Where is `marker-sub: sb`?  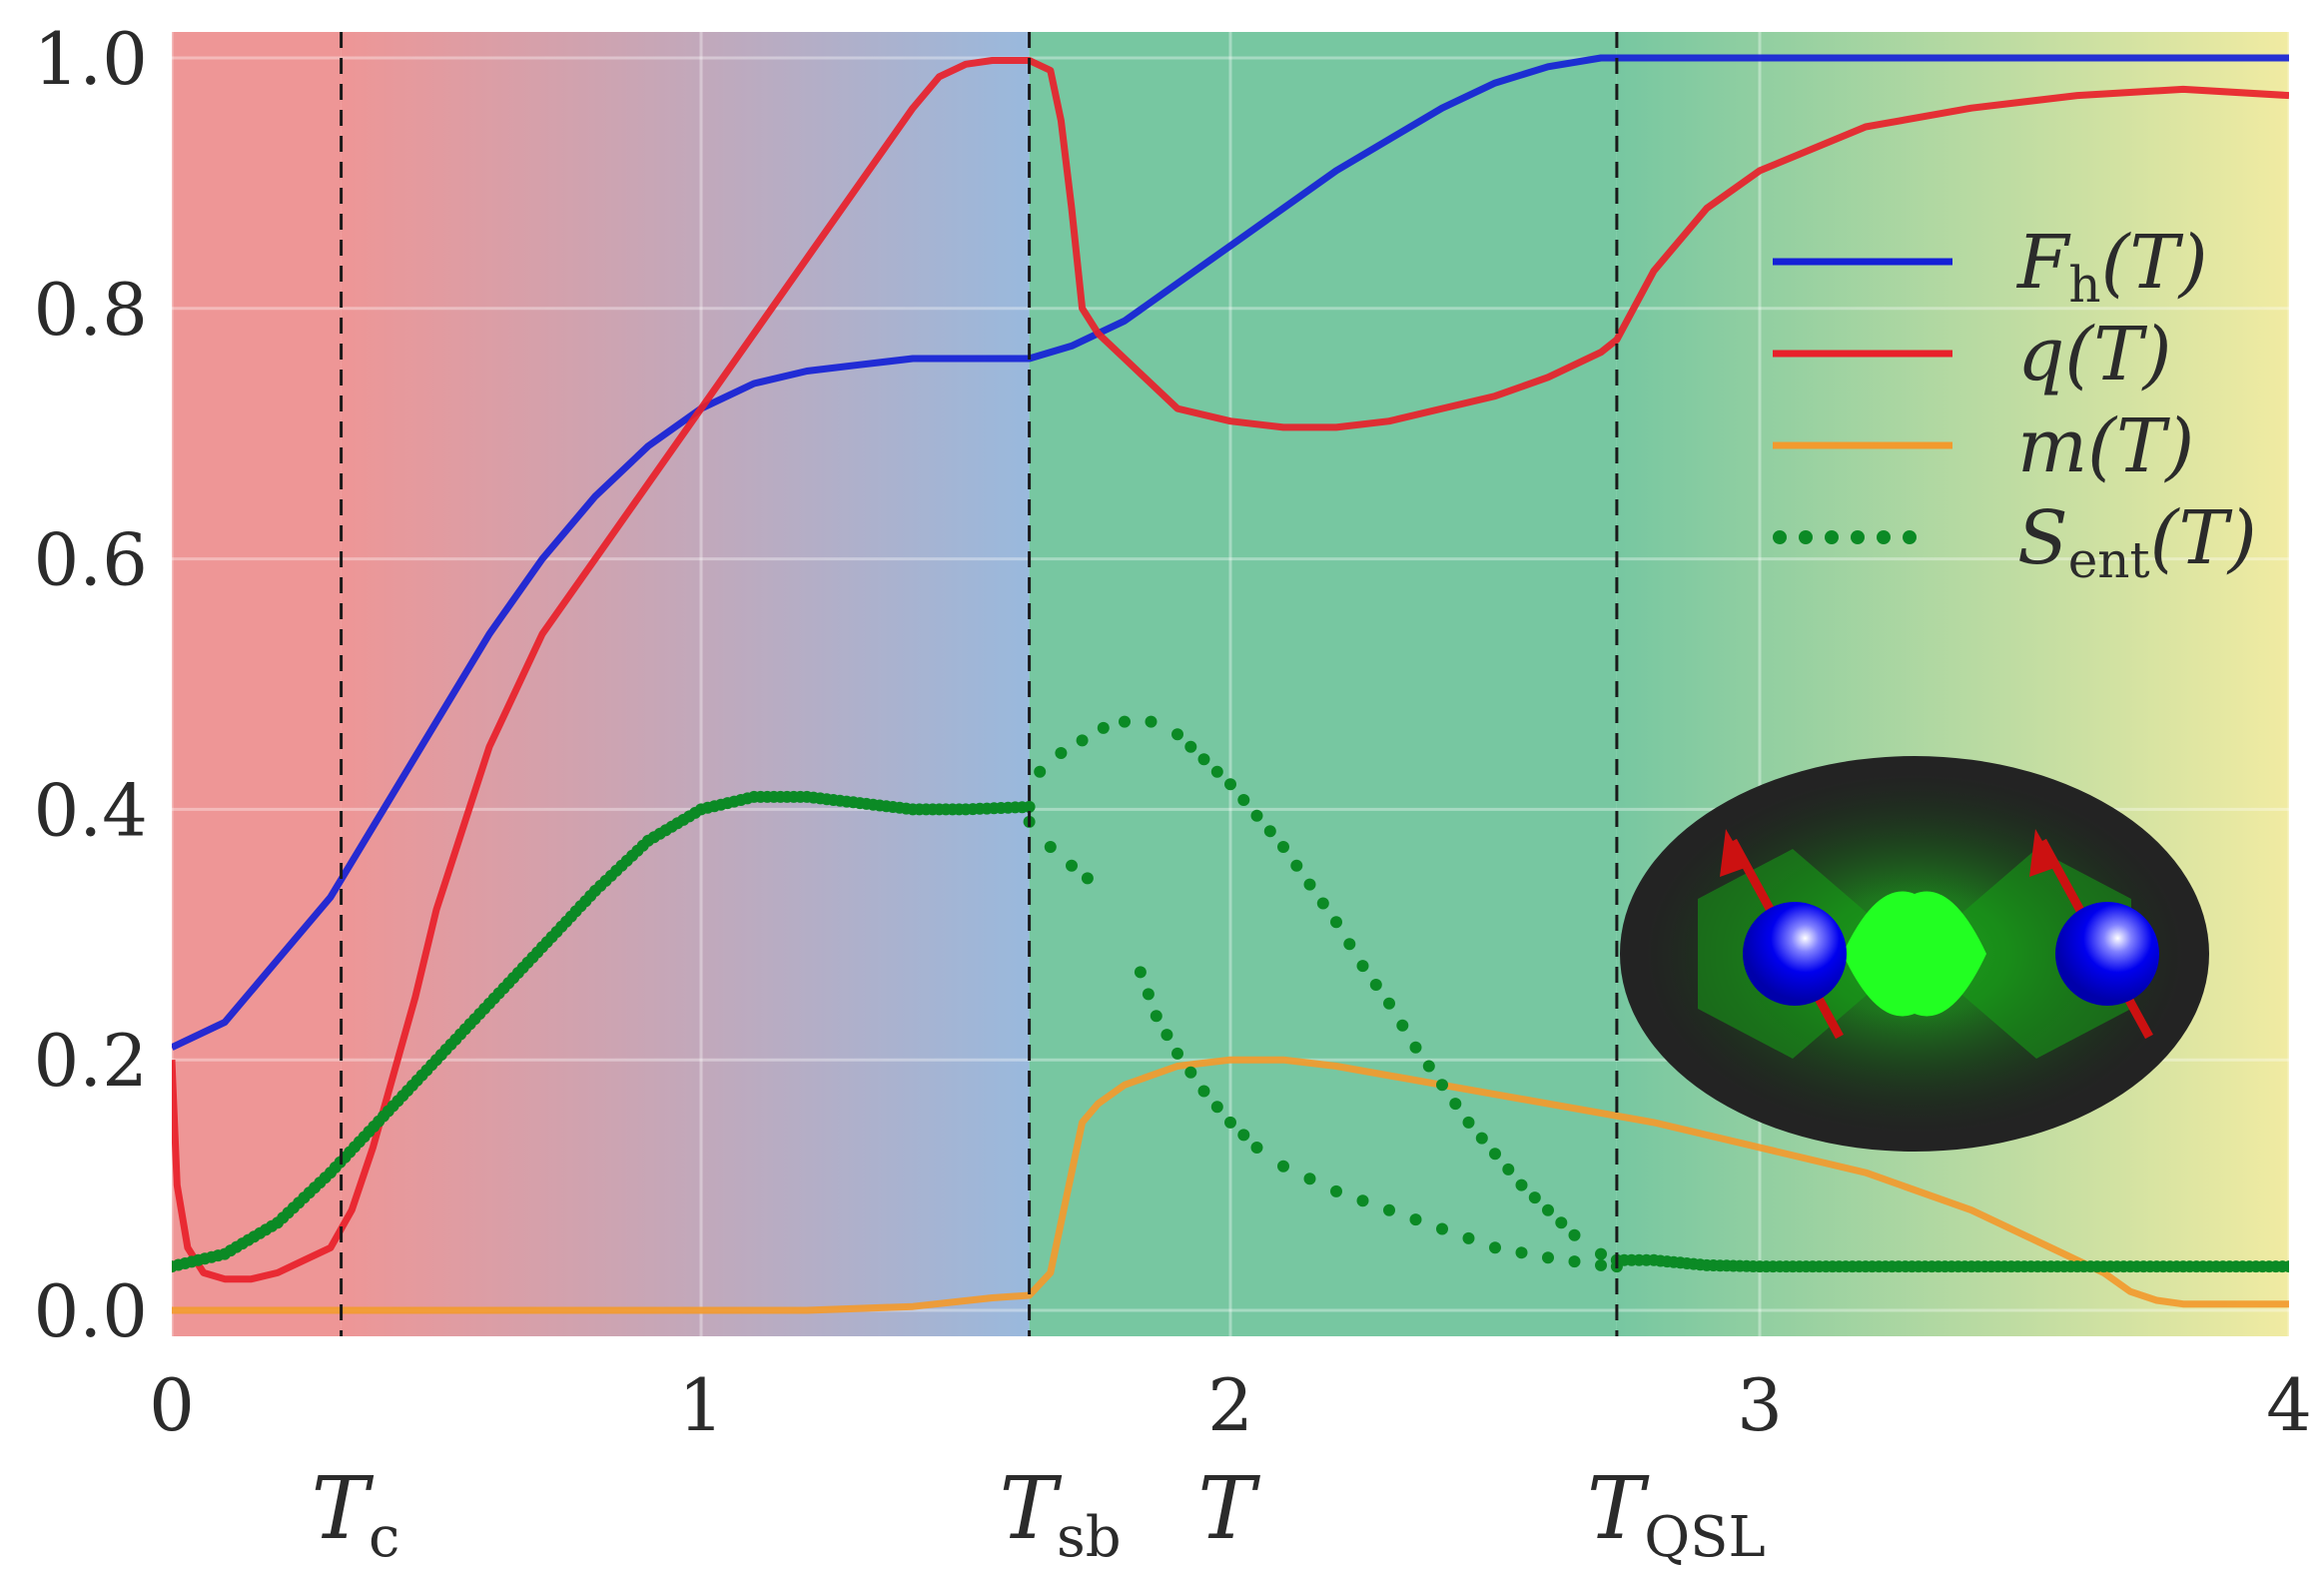
marker-sub: sb is located at coordinates (1089, 1536).